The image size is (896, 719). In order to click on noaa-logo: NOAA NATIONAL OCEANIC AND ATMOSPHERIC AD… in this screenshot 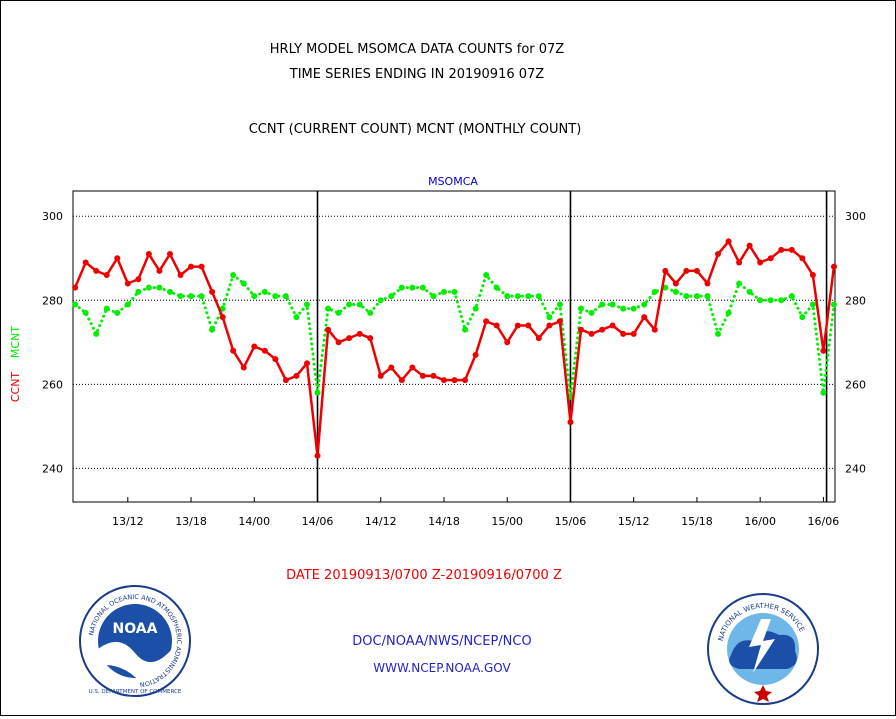, I will do `click(135, 641)`.